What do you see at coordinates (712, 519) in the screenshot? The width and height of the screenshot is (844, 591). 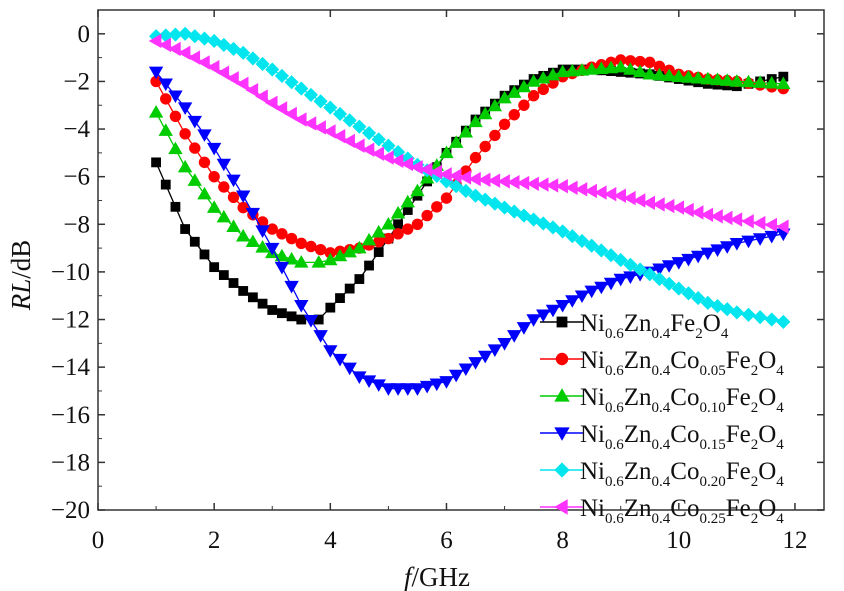 I see `legend-label-part: 0.25` at bounding box center [712, 519].